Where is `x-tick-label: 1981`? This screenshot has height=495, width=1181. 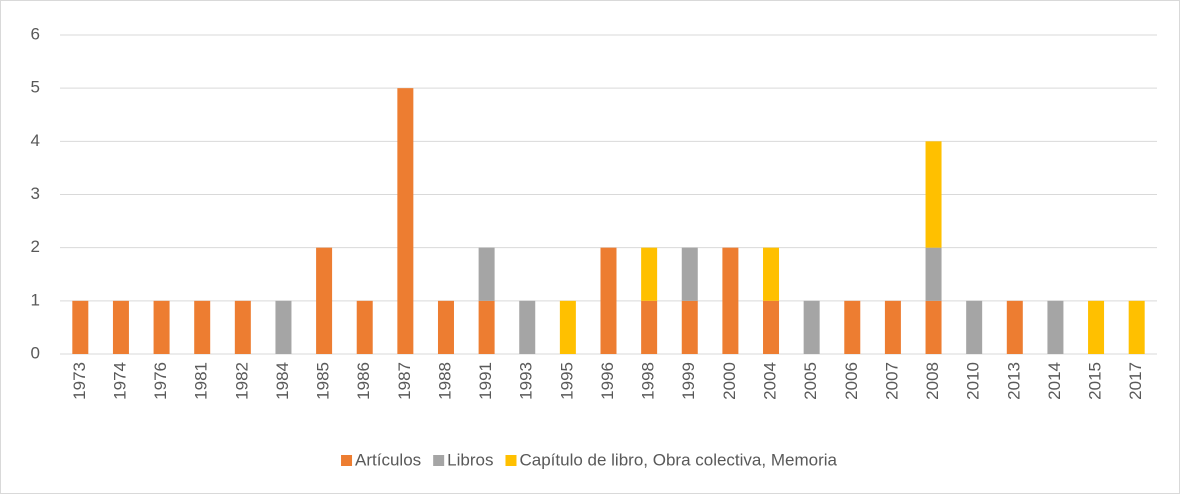
x-tick-label: 1981 is located at coordinates (201, 381).